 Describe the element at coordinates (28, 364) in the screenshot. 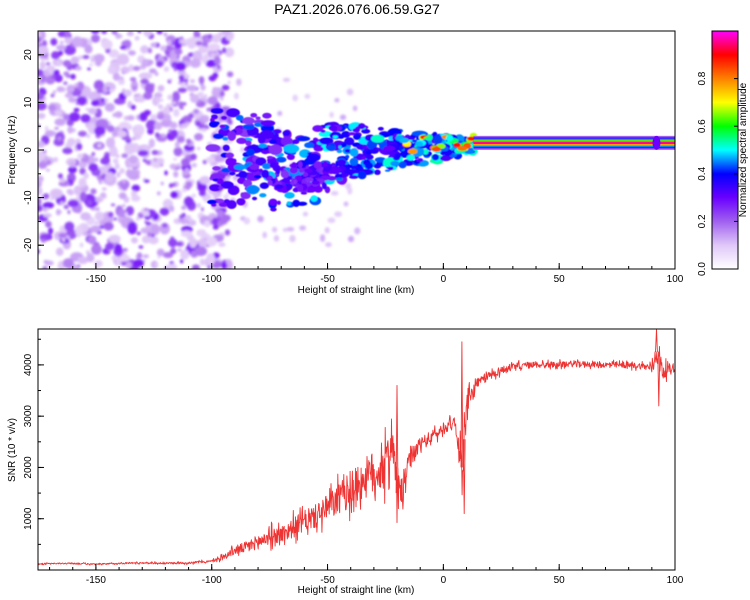

I see `y-tick-label: 4000` at that location.